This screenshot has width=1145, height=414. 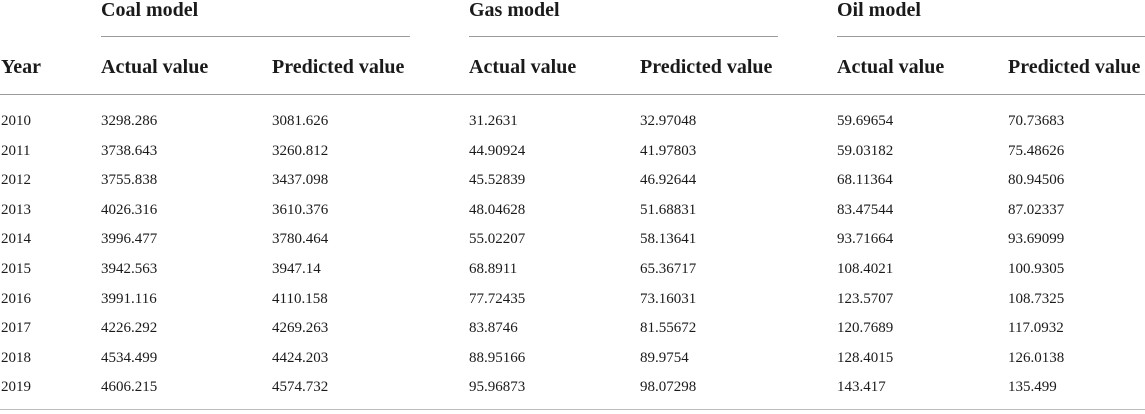 I want to click on cell-oil-predicted: 126.0138, so click(x=1036, y=357).